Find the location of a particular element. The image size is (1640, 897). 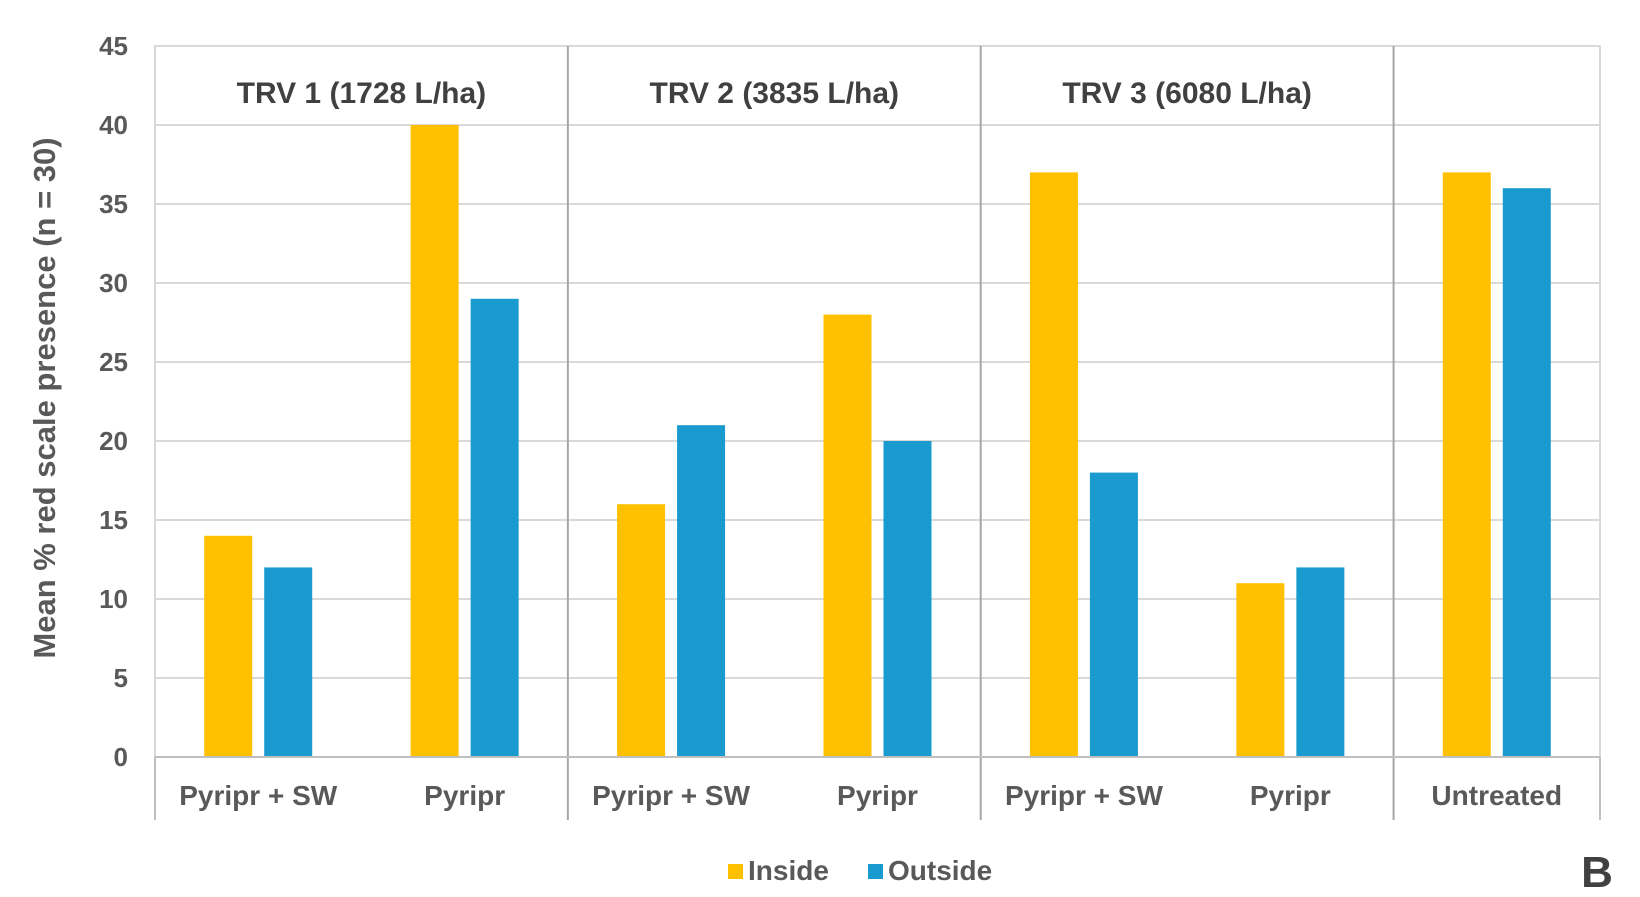

group-label: TRV 1 (1728 L/ha) is located at coordinates (362, 93).